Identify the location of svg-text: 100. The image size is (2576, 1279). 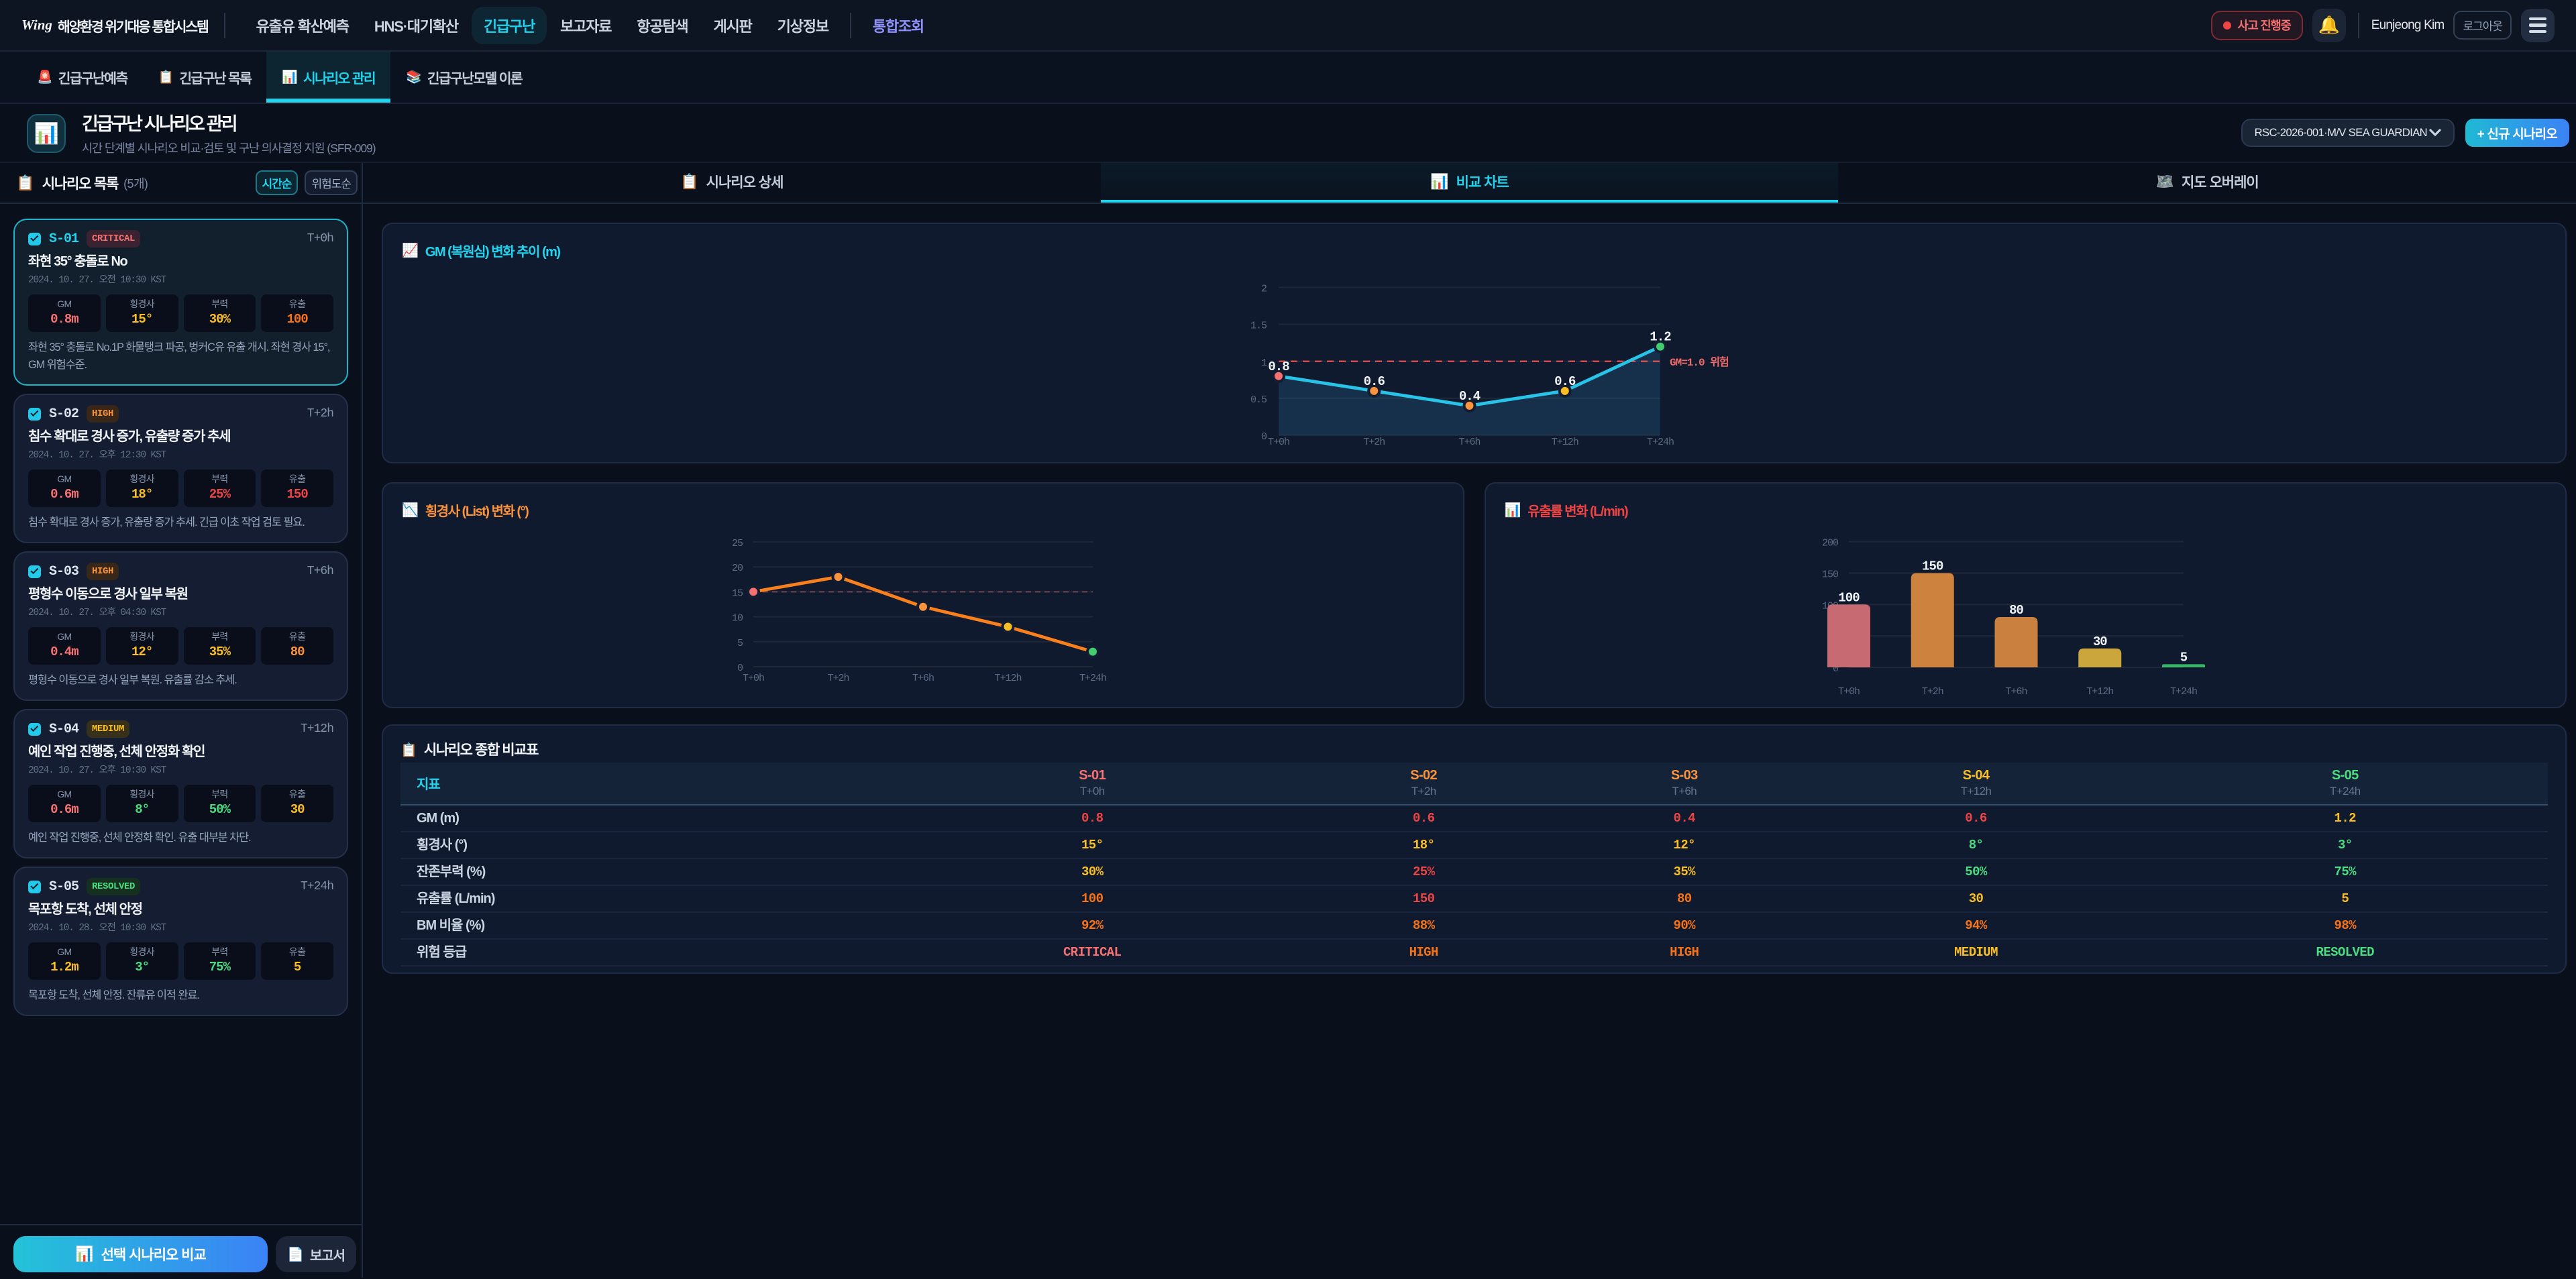
(1849, 597).